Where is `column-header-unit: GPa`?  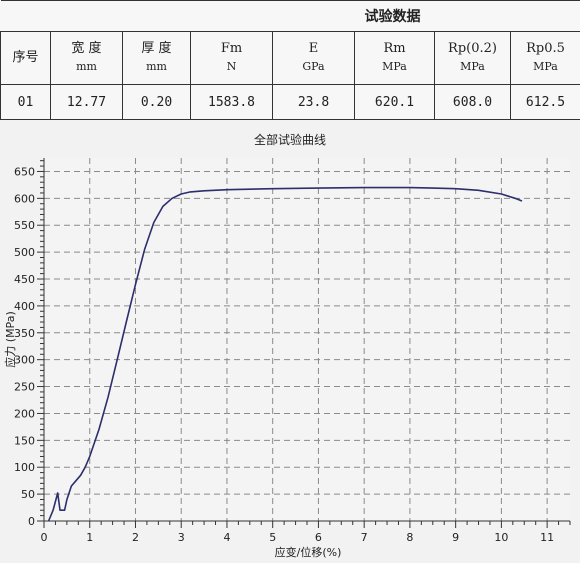 column-header-unit: GPa is located at coordinates (313, 67).